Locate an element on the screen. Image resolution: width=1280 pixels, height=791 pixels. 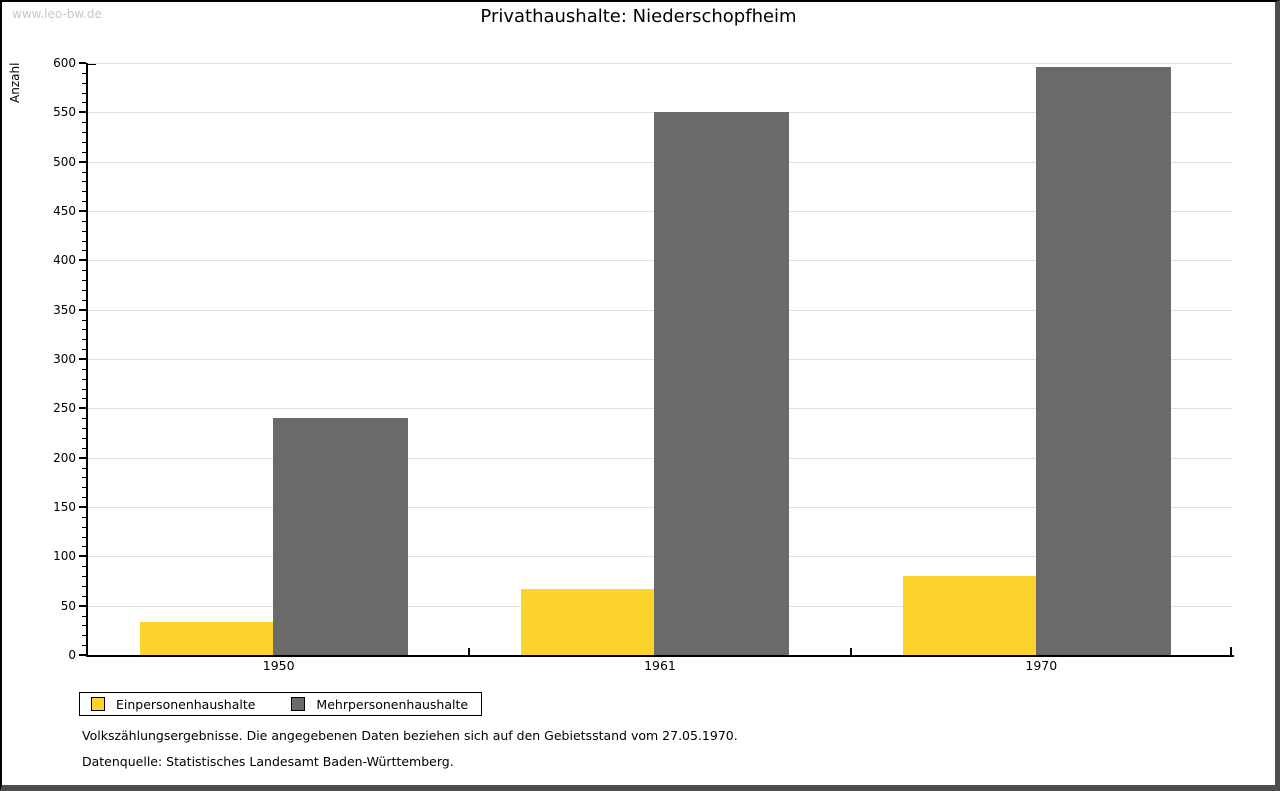
legend-item-einpersonenhaushalte: Einpersonenhaushalte is located at coordinates (173, 704).